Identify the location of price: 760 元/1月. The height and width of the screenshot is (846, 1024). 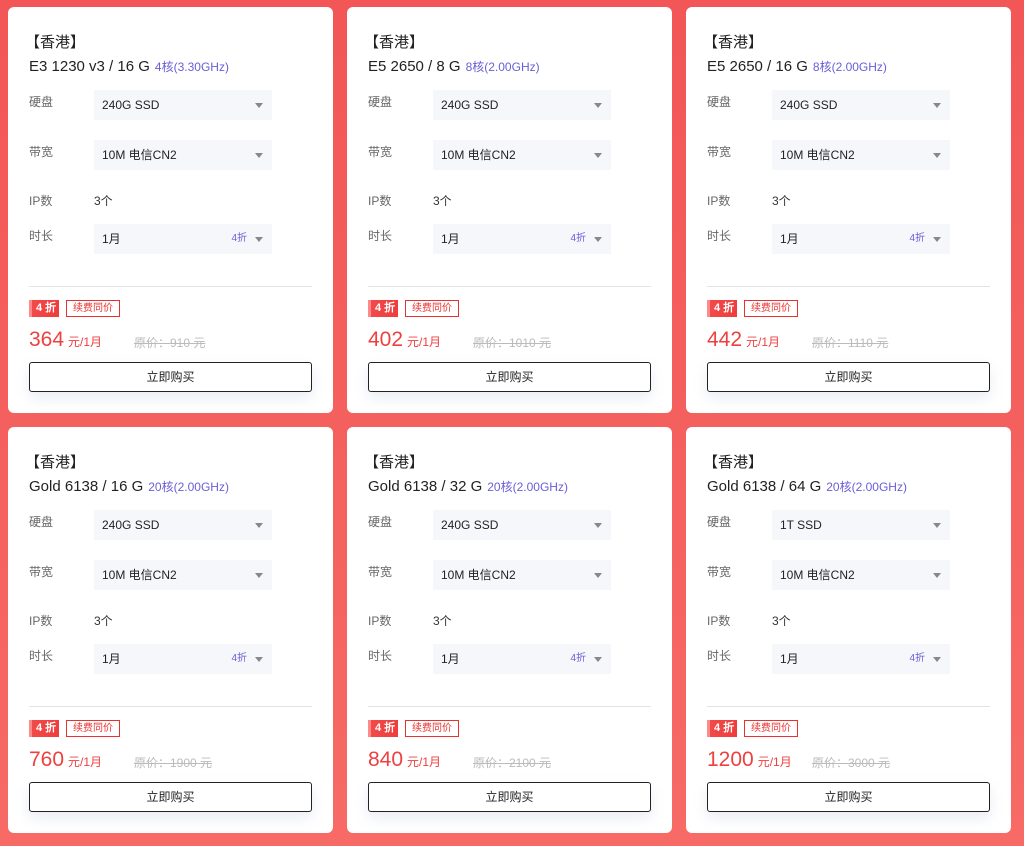
(65, 760).